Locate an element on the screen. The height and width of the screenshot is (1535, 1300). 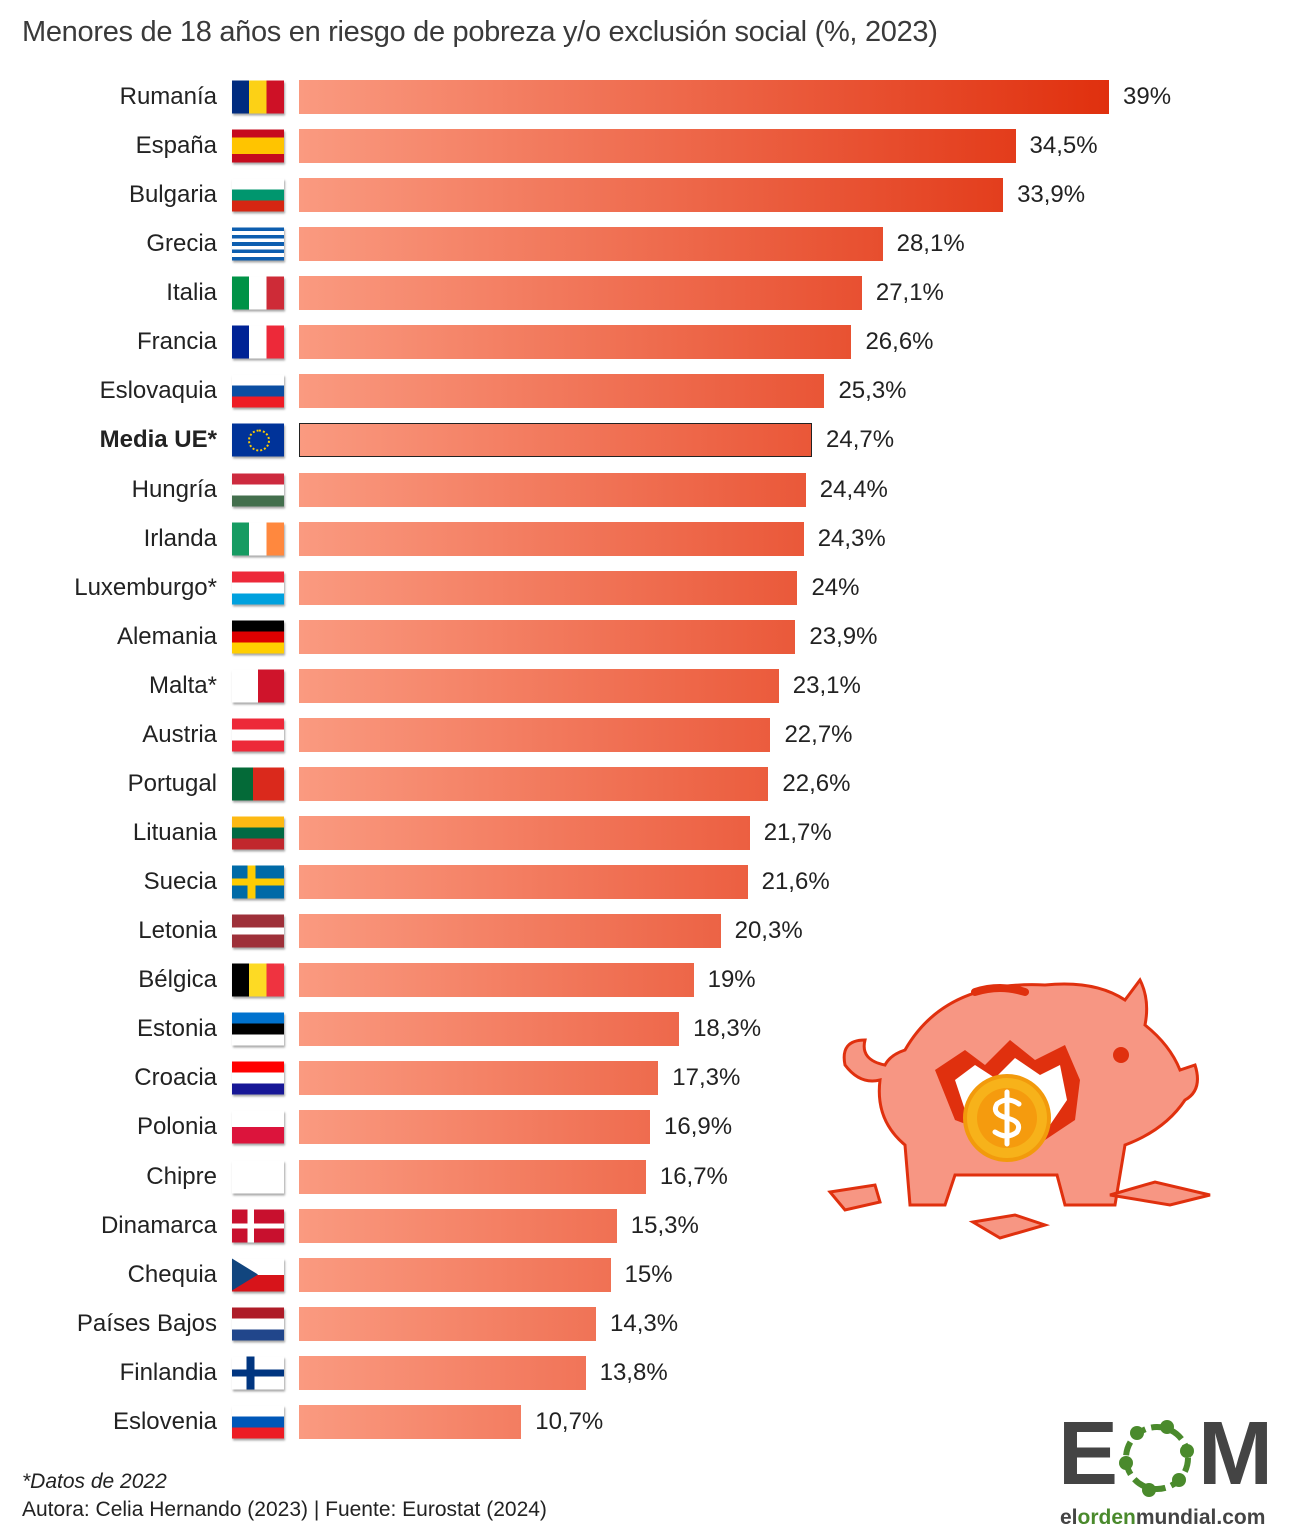
flag-hungary-icon is located at coordinates (258, 490).